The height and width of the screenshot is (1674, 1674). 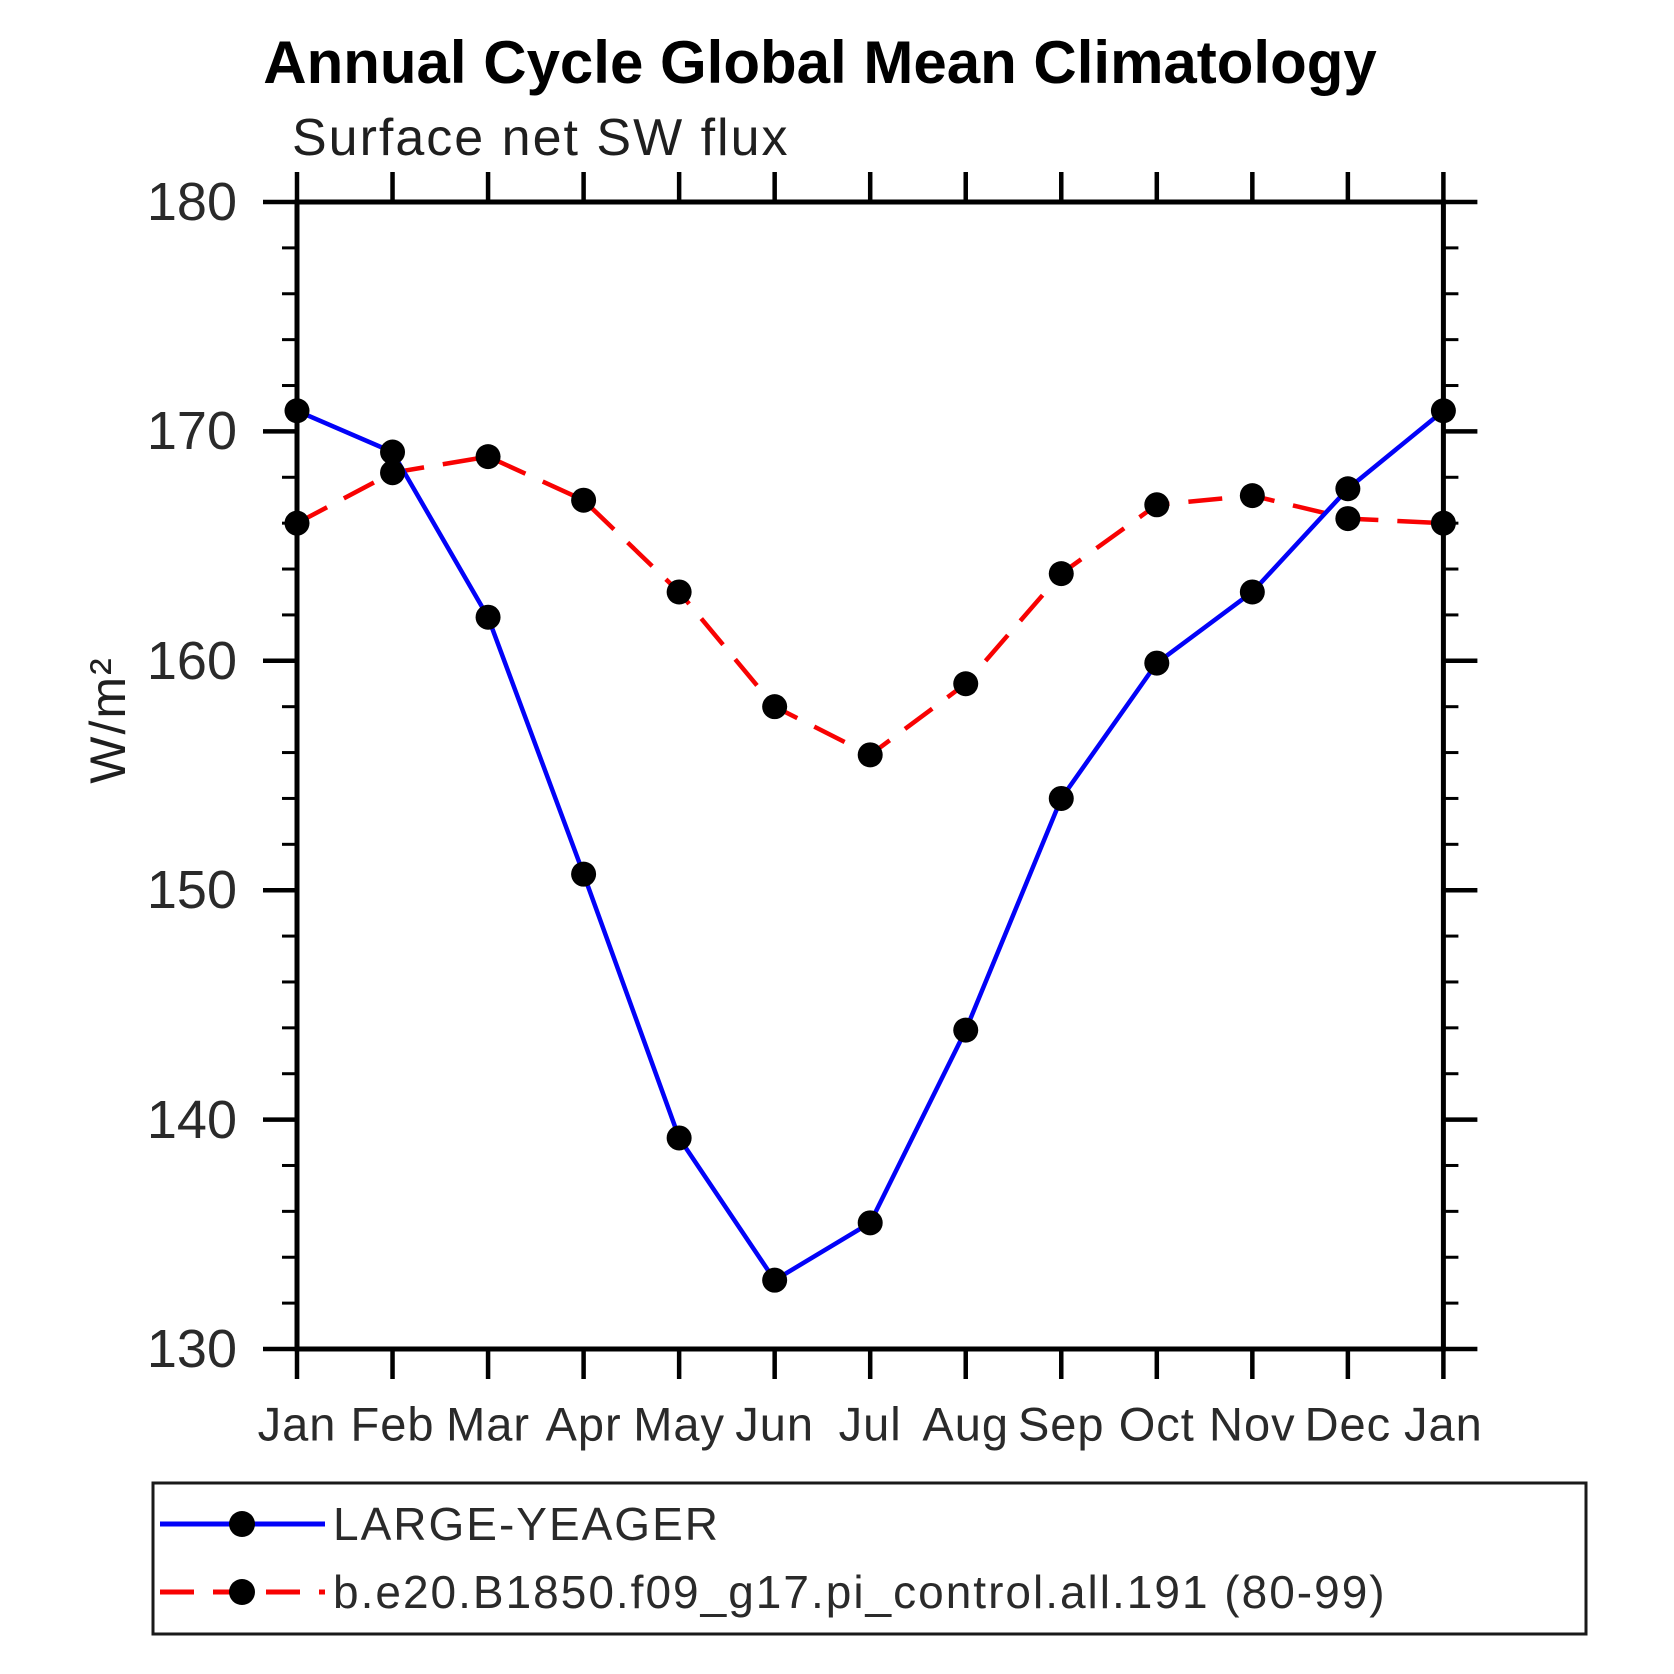 What do you see at coordinates (1156, 1424) in the screenshot?
I see `x-tick-label-9-oct: Oct` at bounding box center [1156, 1424].